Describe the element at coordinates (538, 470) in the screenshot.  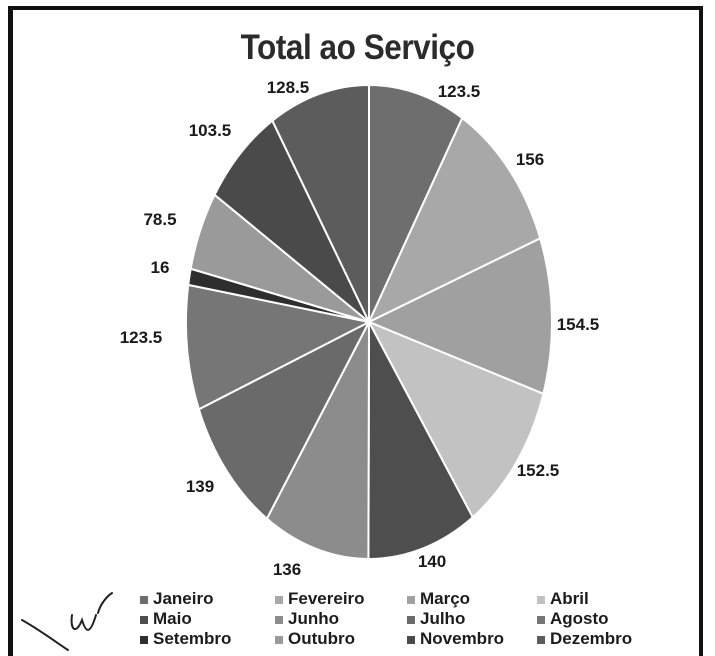
I see `data-label-abril: 152.5` at that location.